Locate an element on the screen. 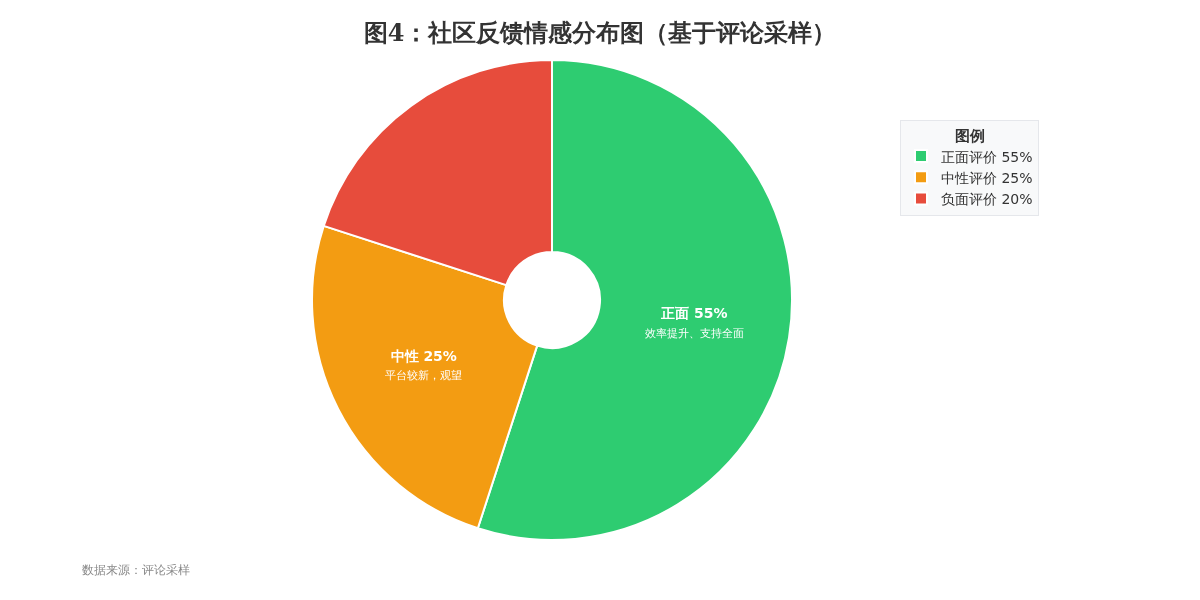 The width and height of the screenshot is (1200, 600). legend-label: 正面评价 55% is located at coordinates (987, 156).